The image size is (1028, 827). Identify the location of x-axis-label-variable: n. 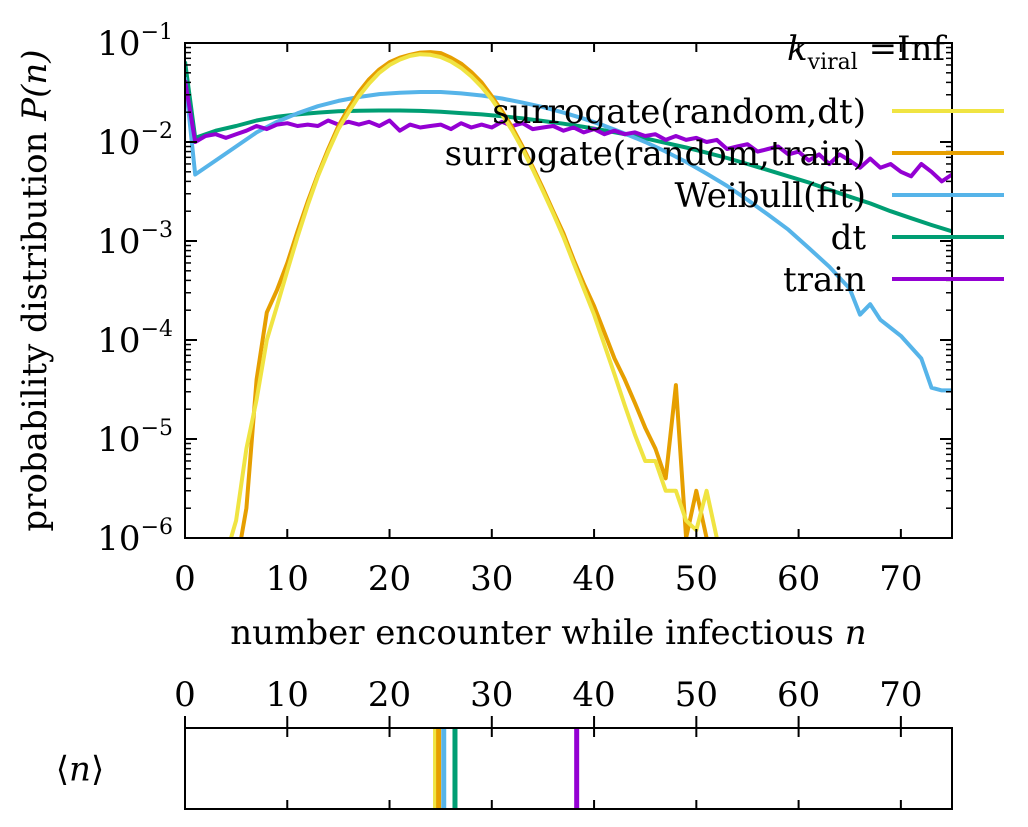
(856, 633).